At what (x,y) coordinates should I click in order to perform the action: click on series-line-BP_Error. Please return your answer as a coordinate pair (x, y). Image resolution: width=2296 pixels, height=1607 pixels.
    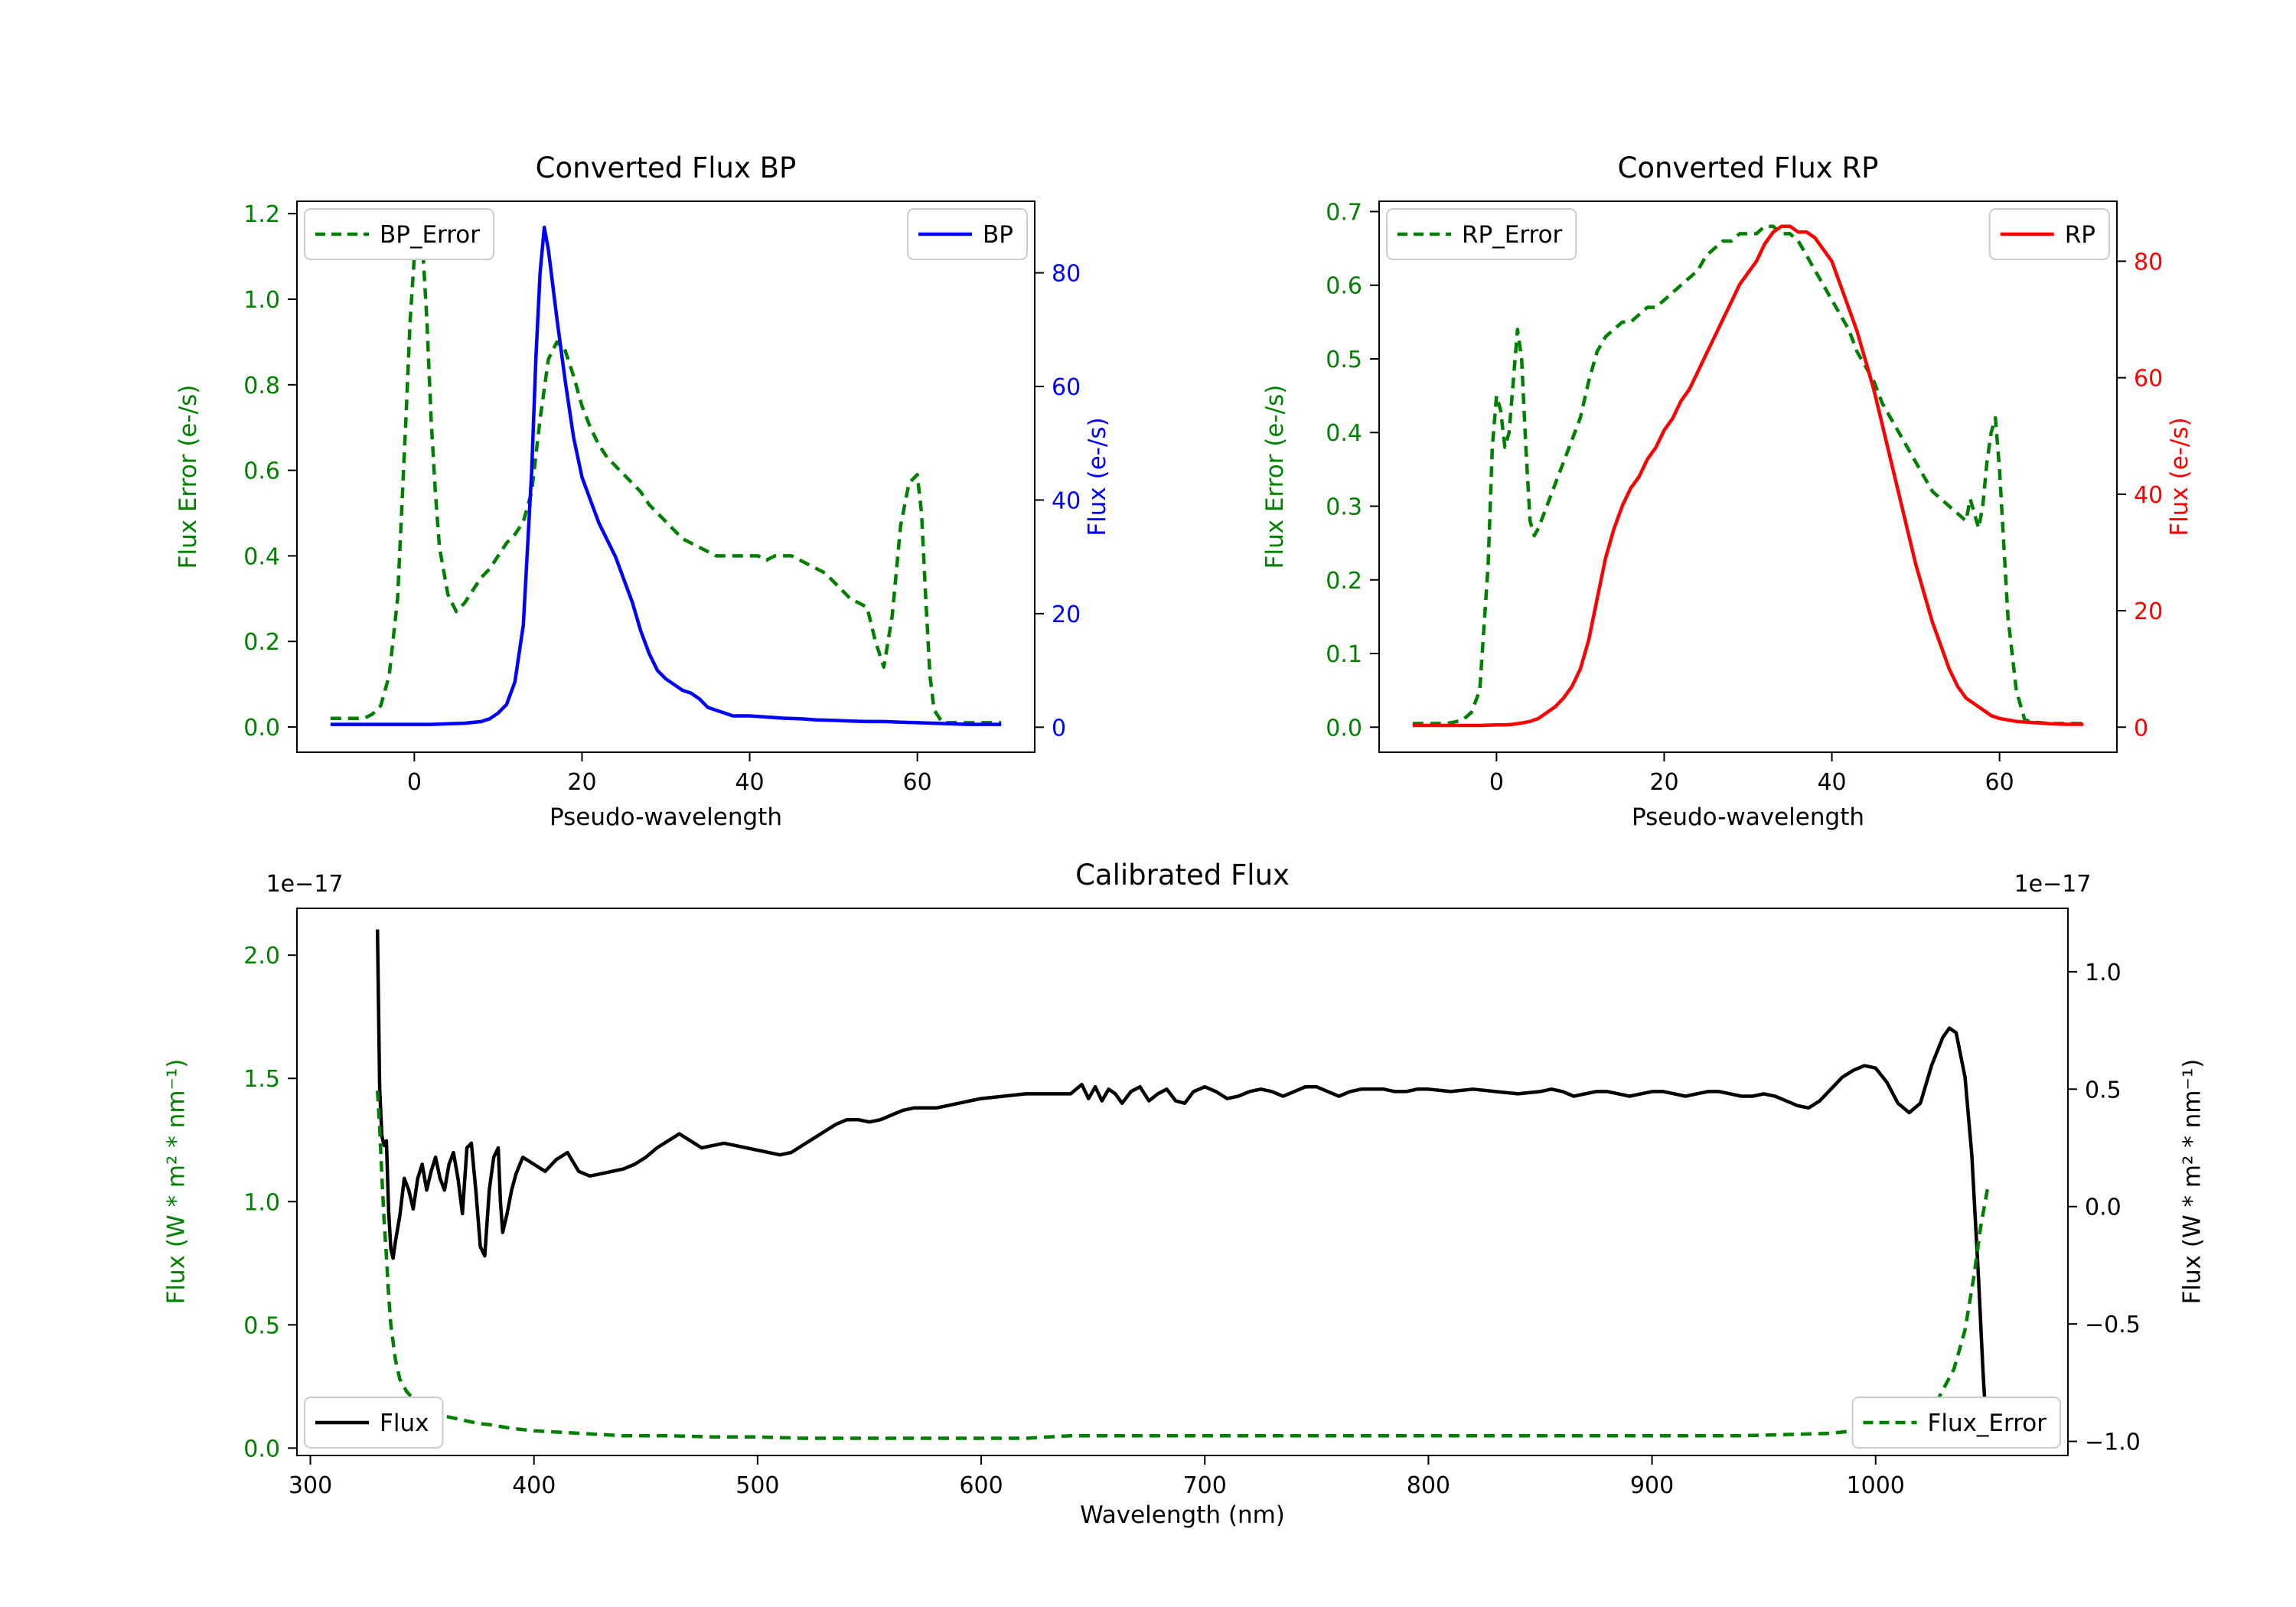
    Looking at the image, I should click on (666, 474).